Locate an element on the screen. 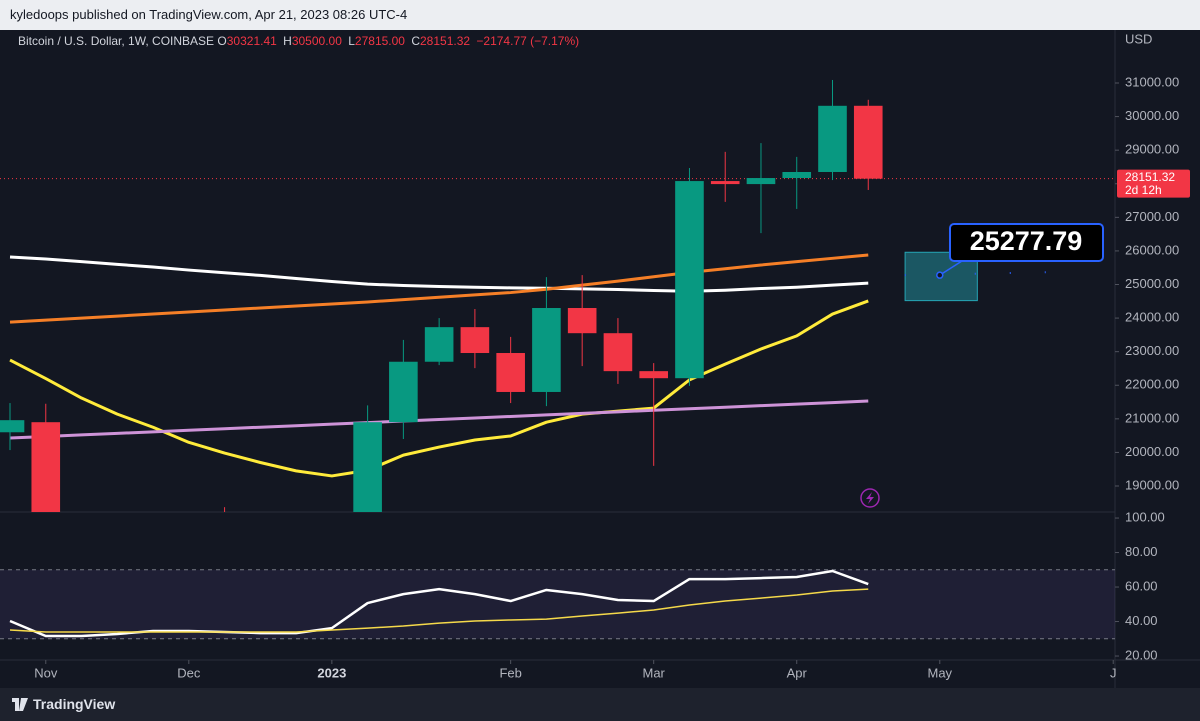  annotation-label: 25277.79 is located at coordinates (1026, 241).